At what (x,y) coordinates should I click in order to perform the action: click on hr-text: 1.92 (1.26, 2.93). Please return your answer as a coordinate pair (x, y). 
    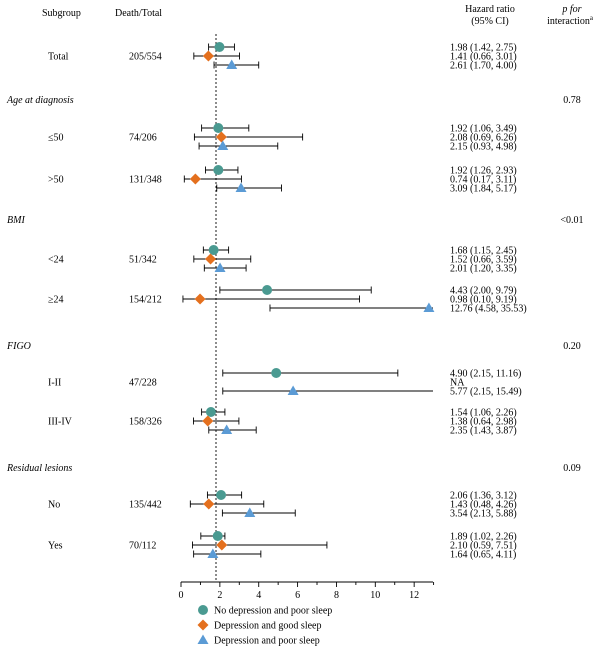
    Looking at the image, I should click on (483, 171).